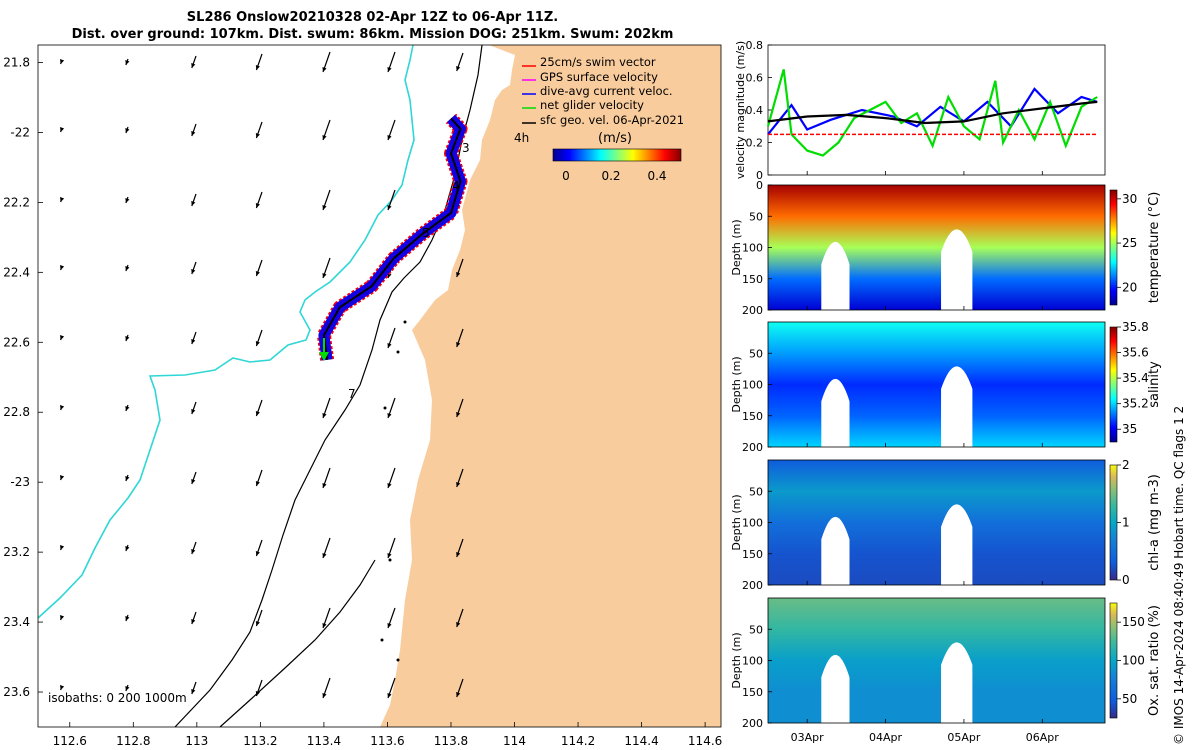  What do you see at coordinates (886, 737) in the screenshot?
I see `time-tick-label: 04Apr` at bounding box center [886, 737].